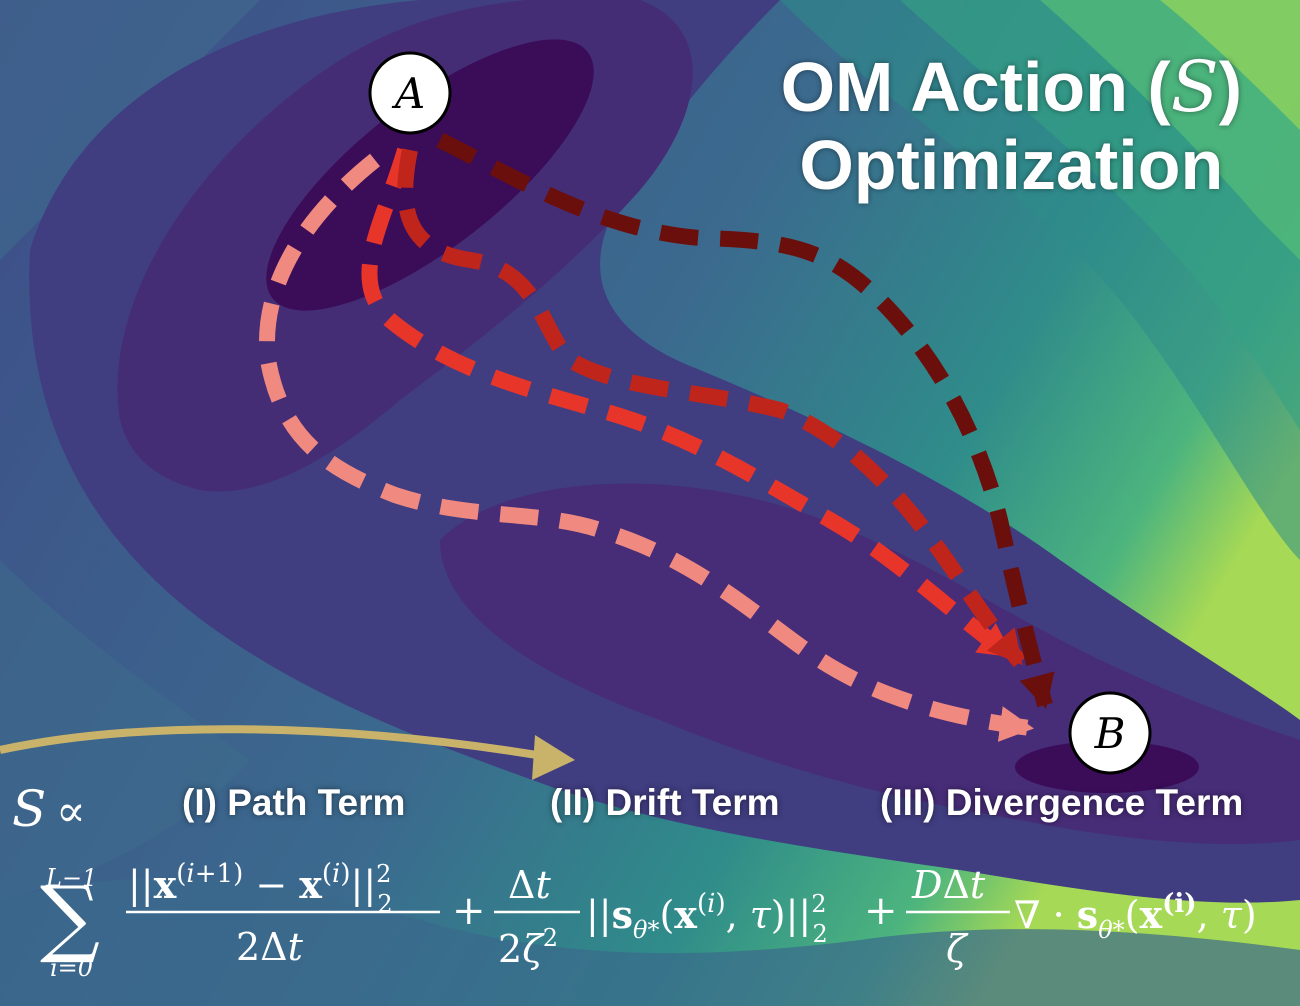 This screenshot has width=1300, height=1006. What do you see at coordinates (71, 968) in the screenshot?
I see `sum-lower-limit: i=0` at bounding box center [71, 968].